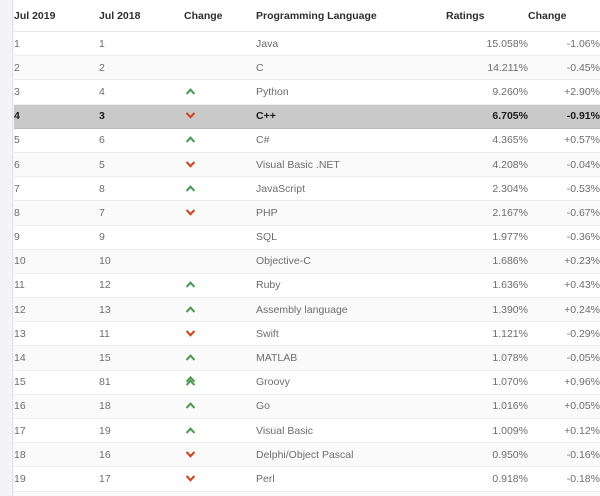 This screenshot has height=496, width=600. What do you see at coordinates (487, 16) in the screenshot?
I see `column-header-ratings: Ratings` at bounding box center [487, 16].